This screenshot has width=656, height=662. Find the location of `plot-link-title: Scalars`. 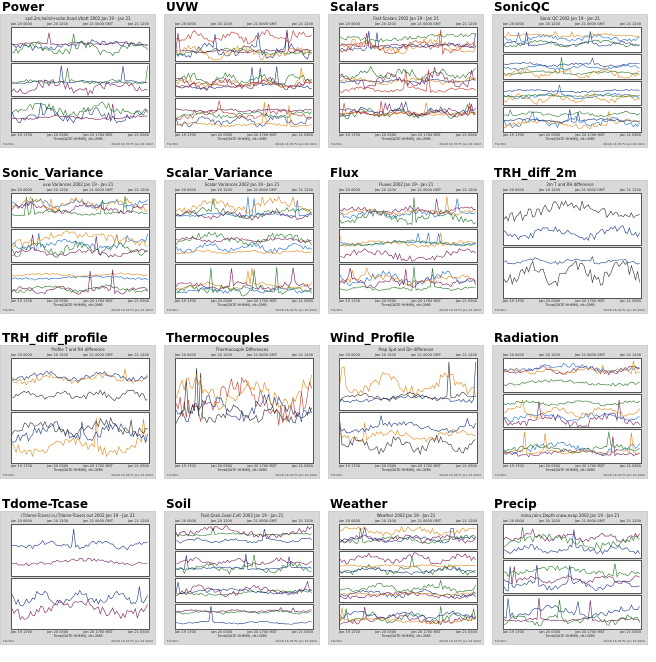

plot-link-title: Scalars is located at coordinates (355, 7).